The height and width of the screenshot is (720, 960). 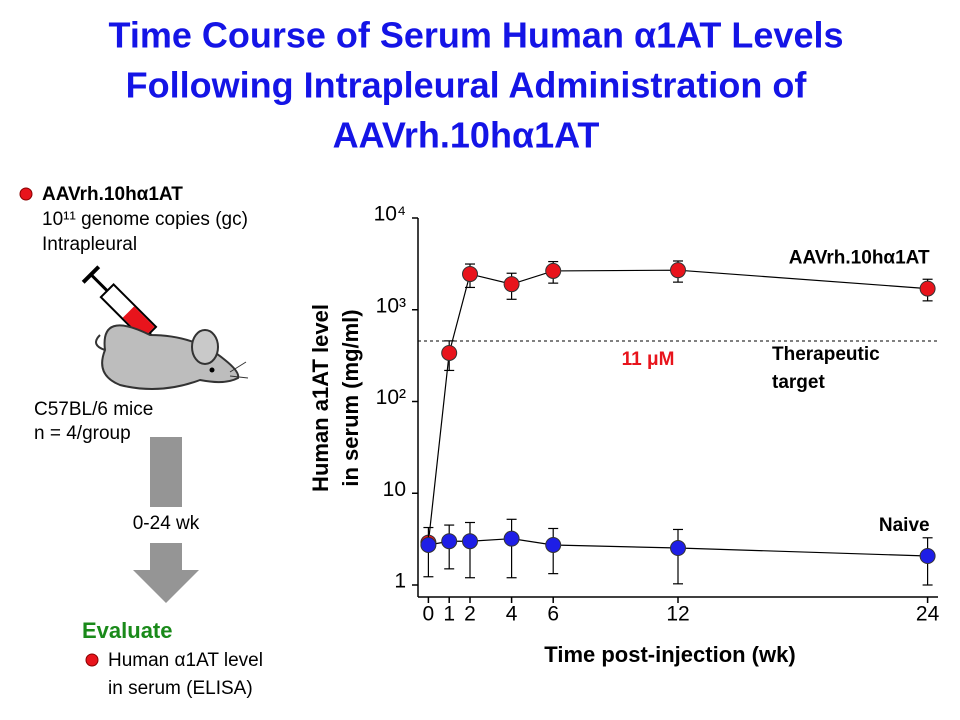 I want to click on arrow-head, so click(x=166, y=586).